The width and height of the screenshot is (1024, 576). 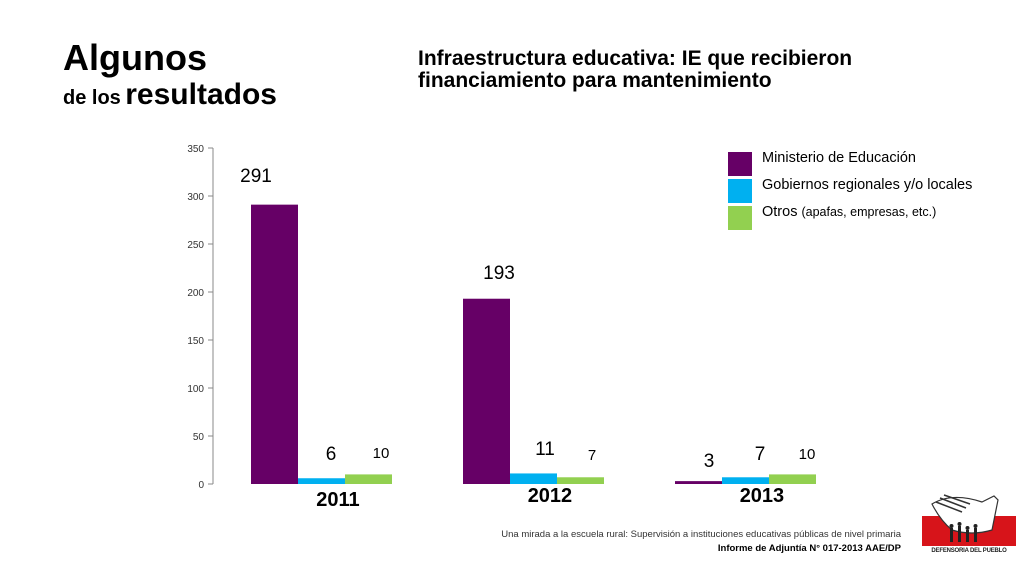 I want to click on data-label: 3, so click(x=709, y=461).